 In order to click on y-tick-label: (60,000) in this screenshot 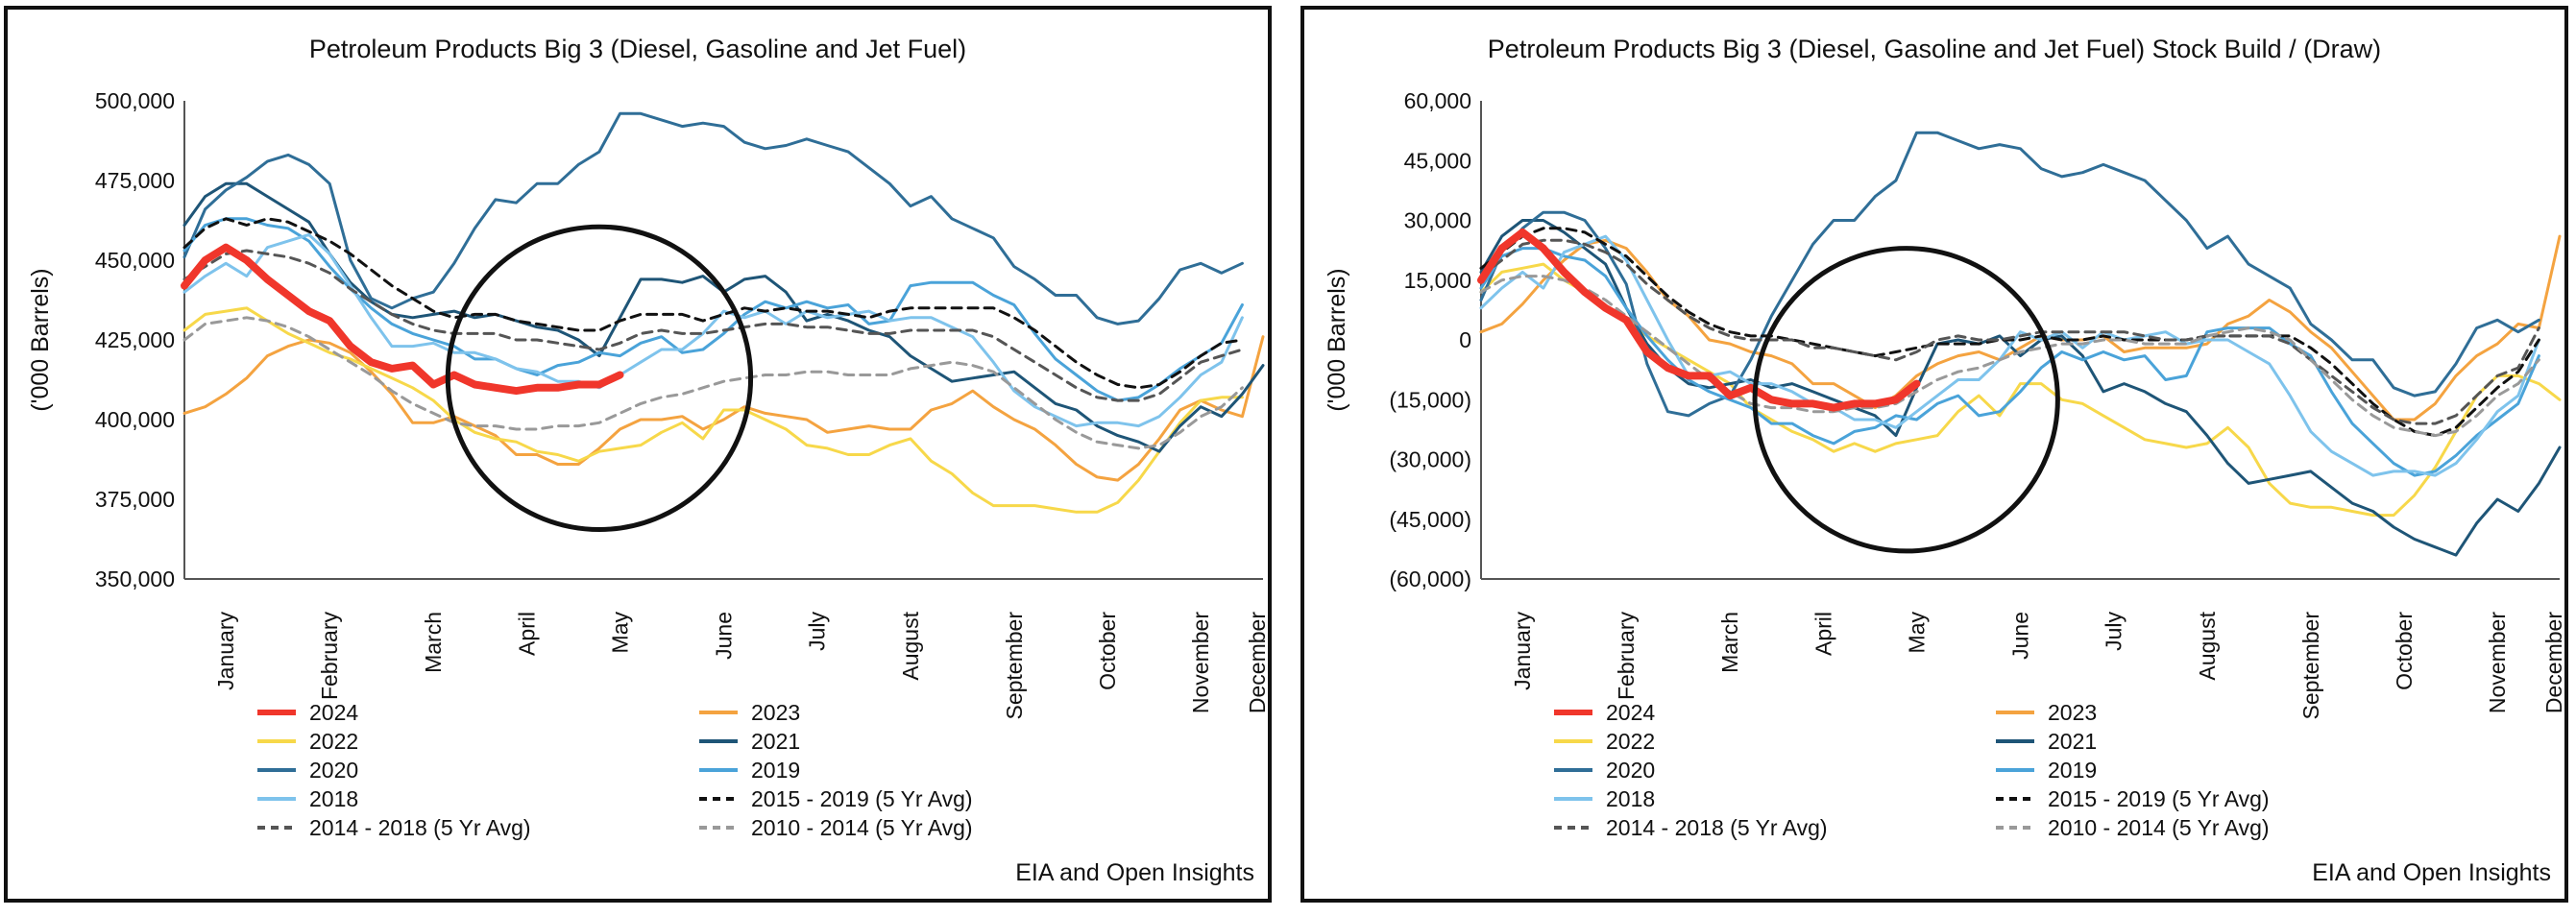, I will do `click(1430, 578)`.